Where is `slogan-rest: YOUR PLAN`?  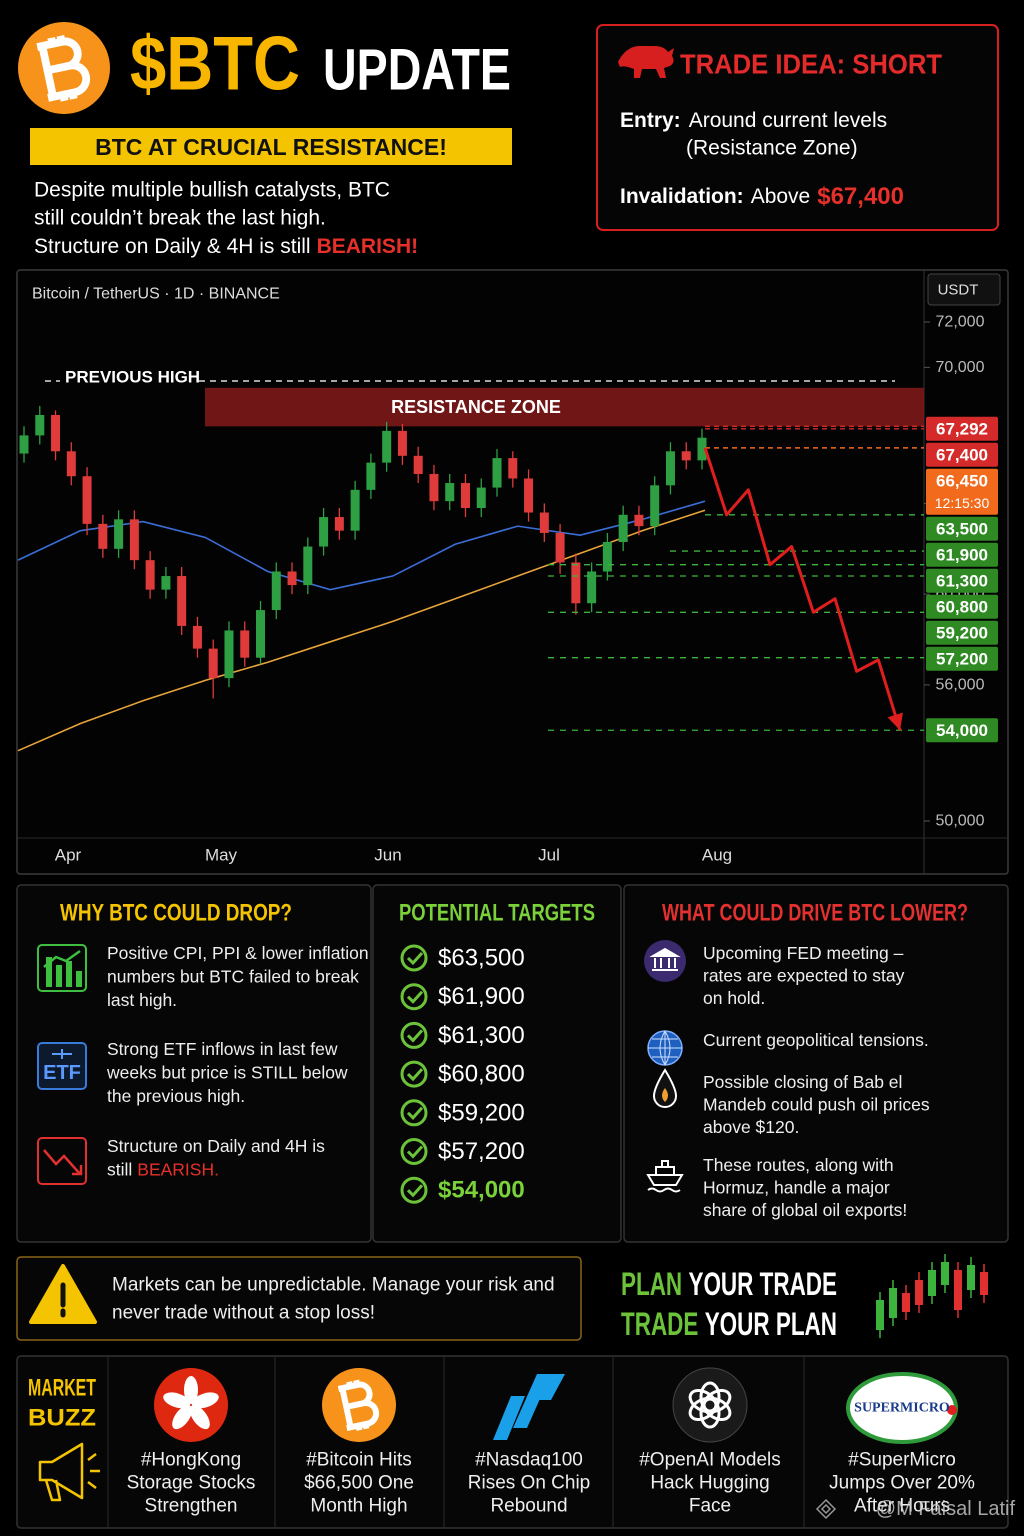 slogan-rest: YOUR PLAN is located at coordinates (771, 1324).